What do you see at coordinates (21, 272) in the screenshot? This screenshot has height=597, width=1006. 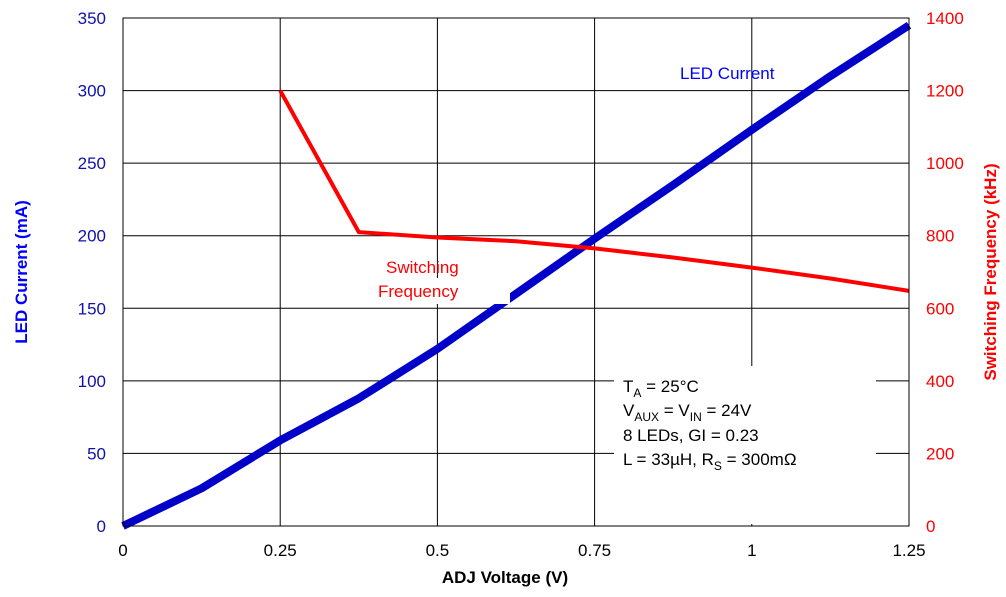 I see `left-axis-title: LED Current (mA)` at bounding box center [21, 272].